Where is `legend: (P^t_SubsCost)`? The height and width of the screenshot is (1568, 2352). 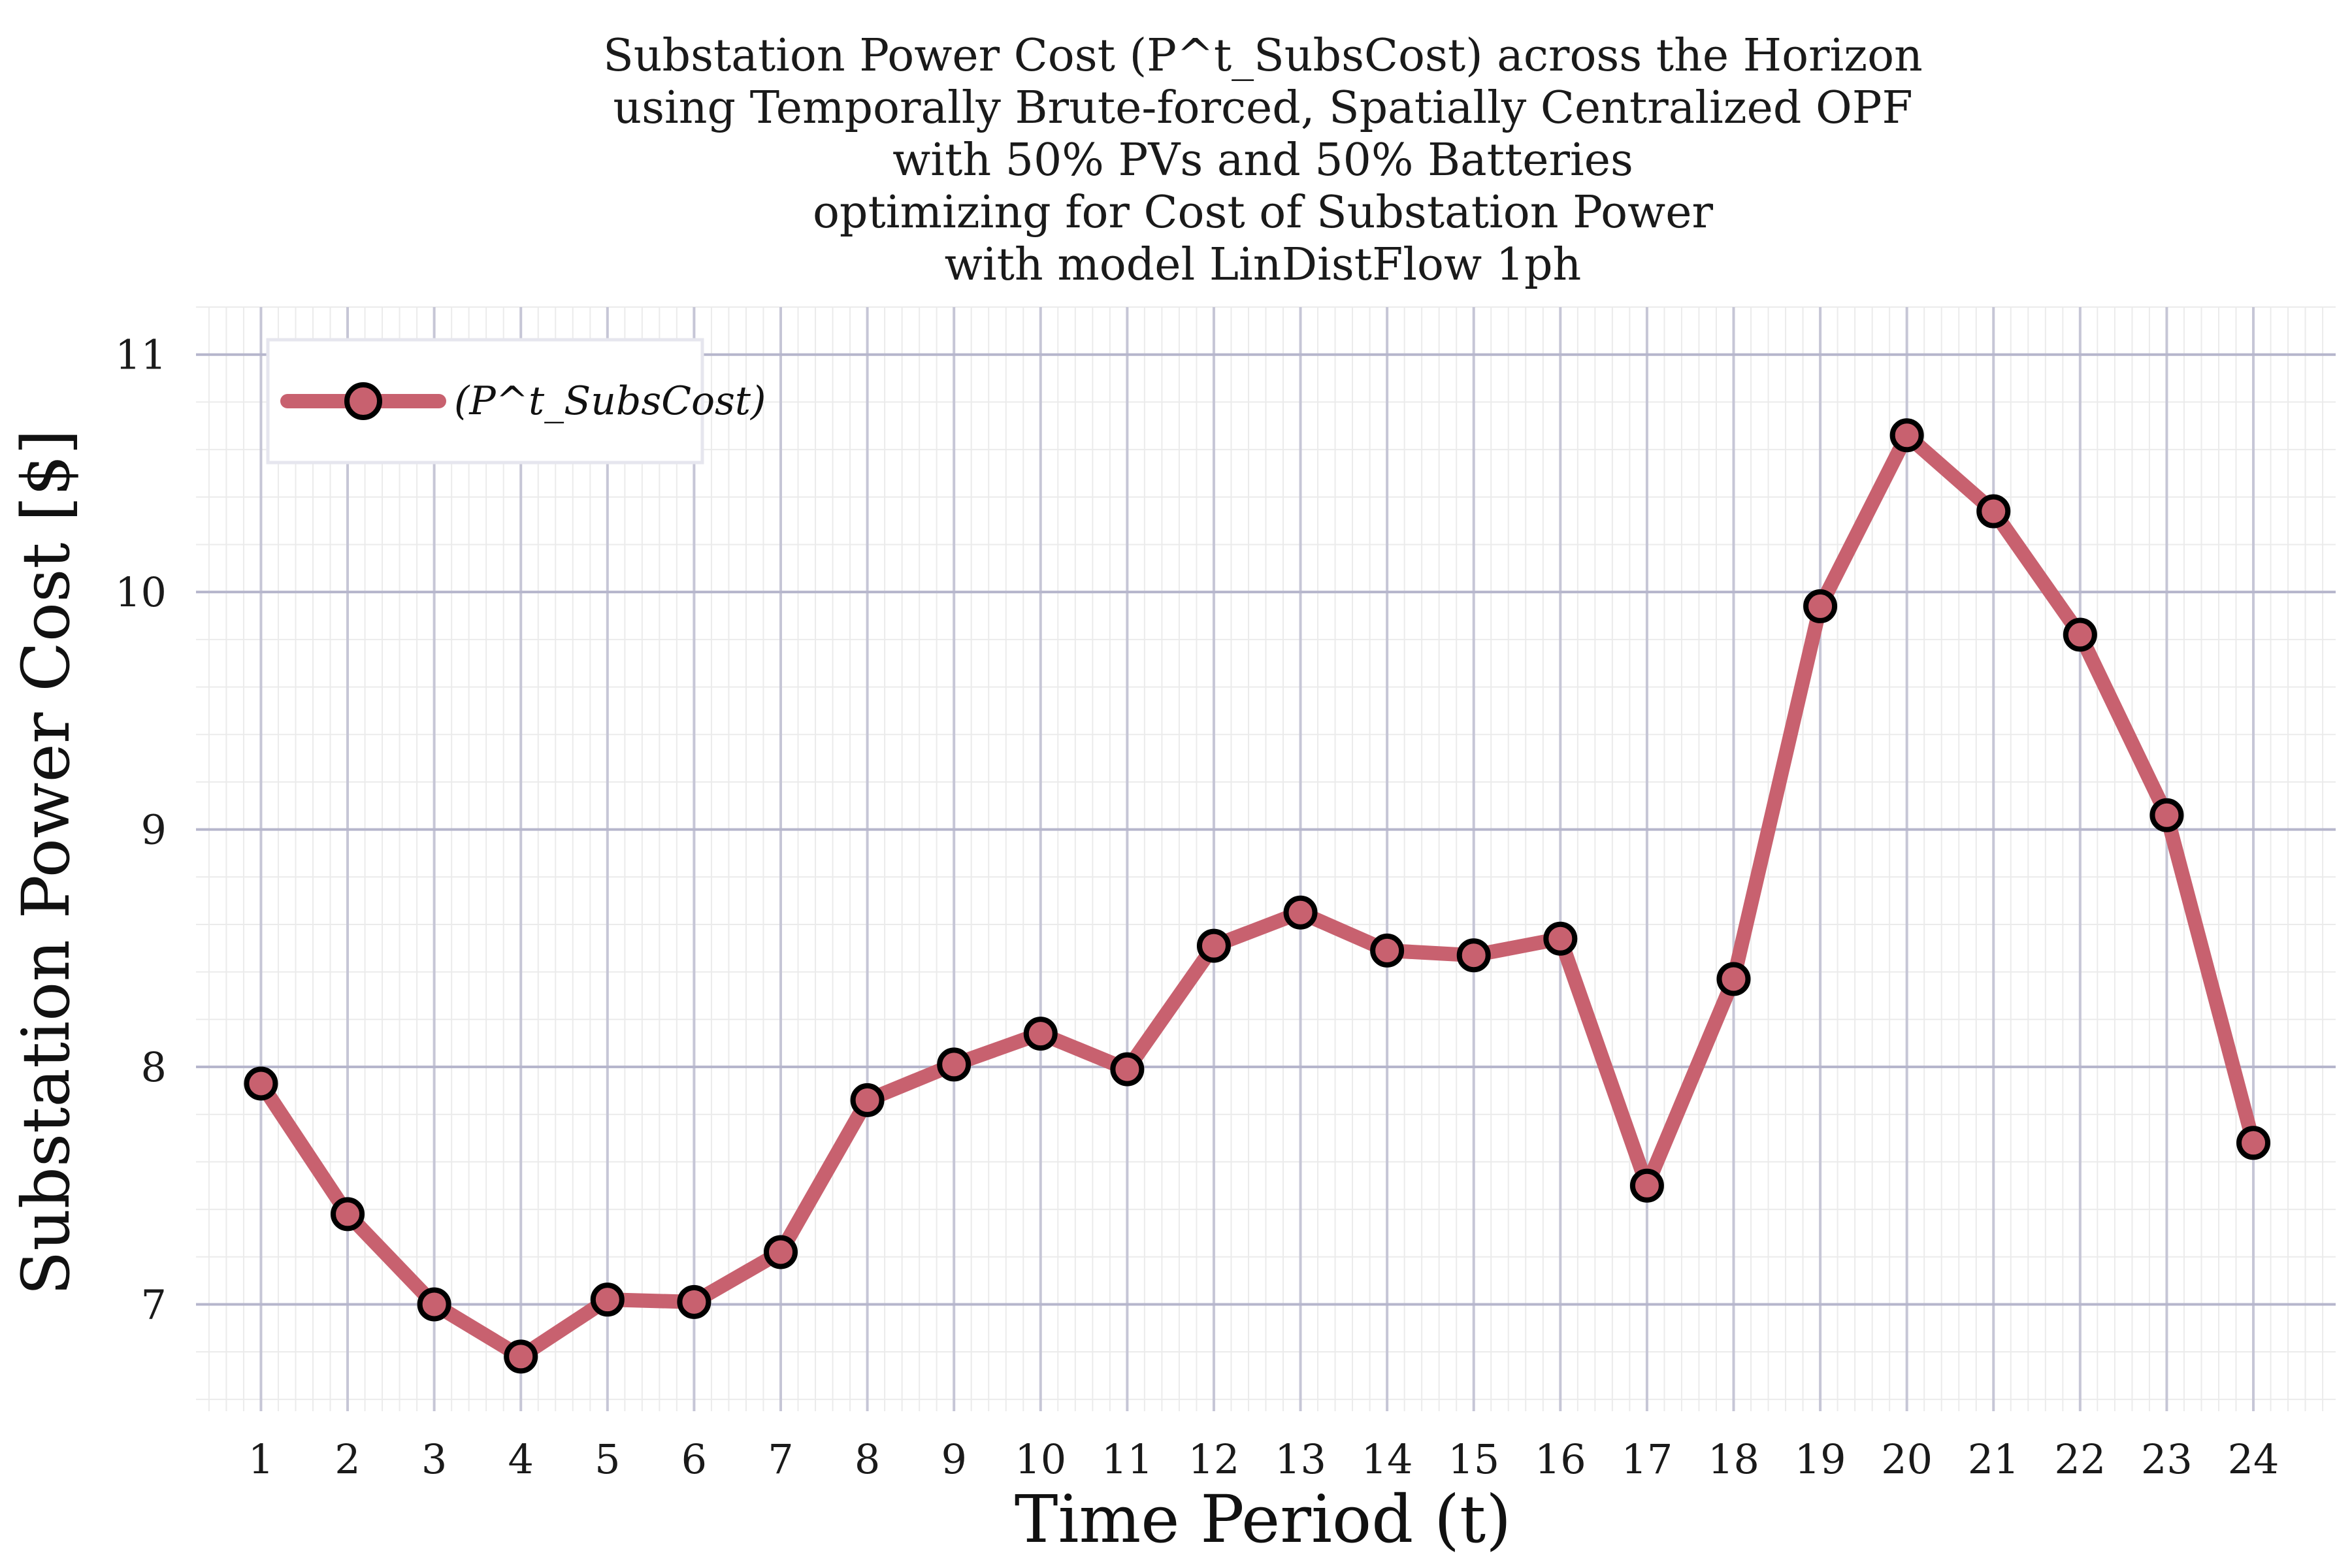
legend: (P^t_SubsCost) is located at coordinates (516, 401).